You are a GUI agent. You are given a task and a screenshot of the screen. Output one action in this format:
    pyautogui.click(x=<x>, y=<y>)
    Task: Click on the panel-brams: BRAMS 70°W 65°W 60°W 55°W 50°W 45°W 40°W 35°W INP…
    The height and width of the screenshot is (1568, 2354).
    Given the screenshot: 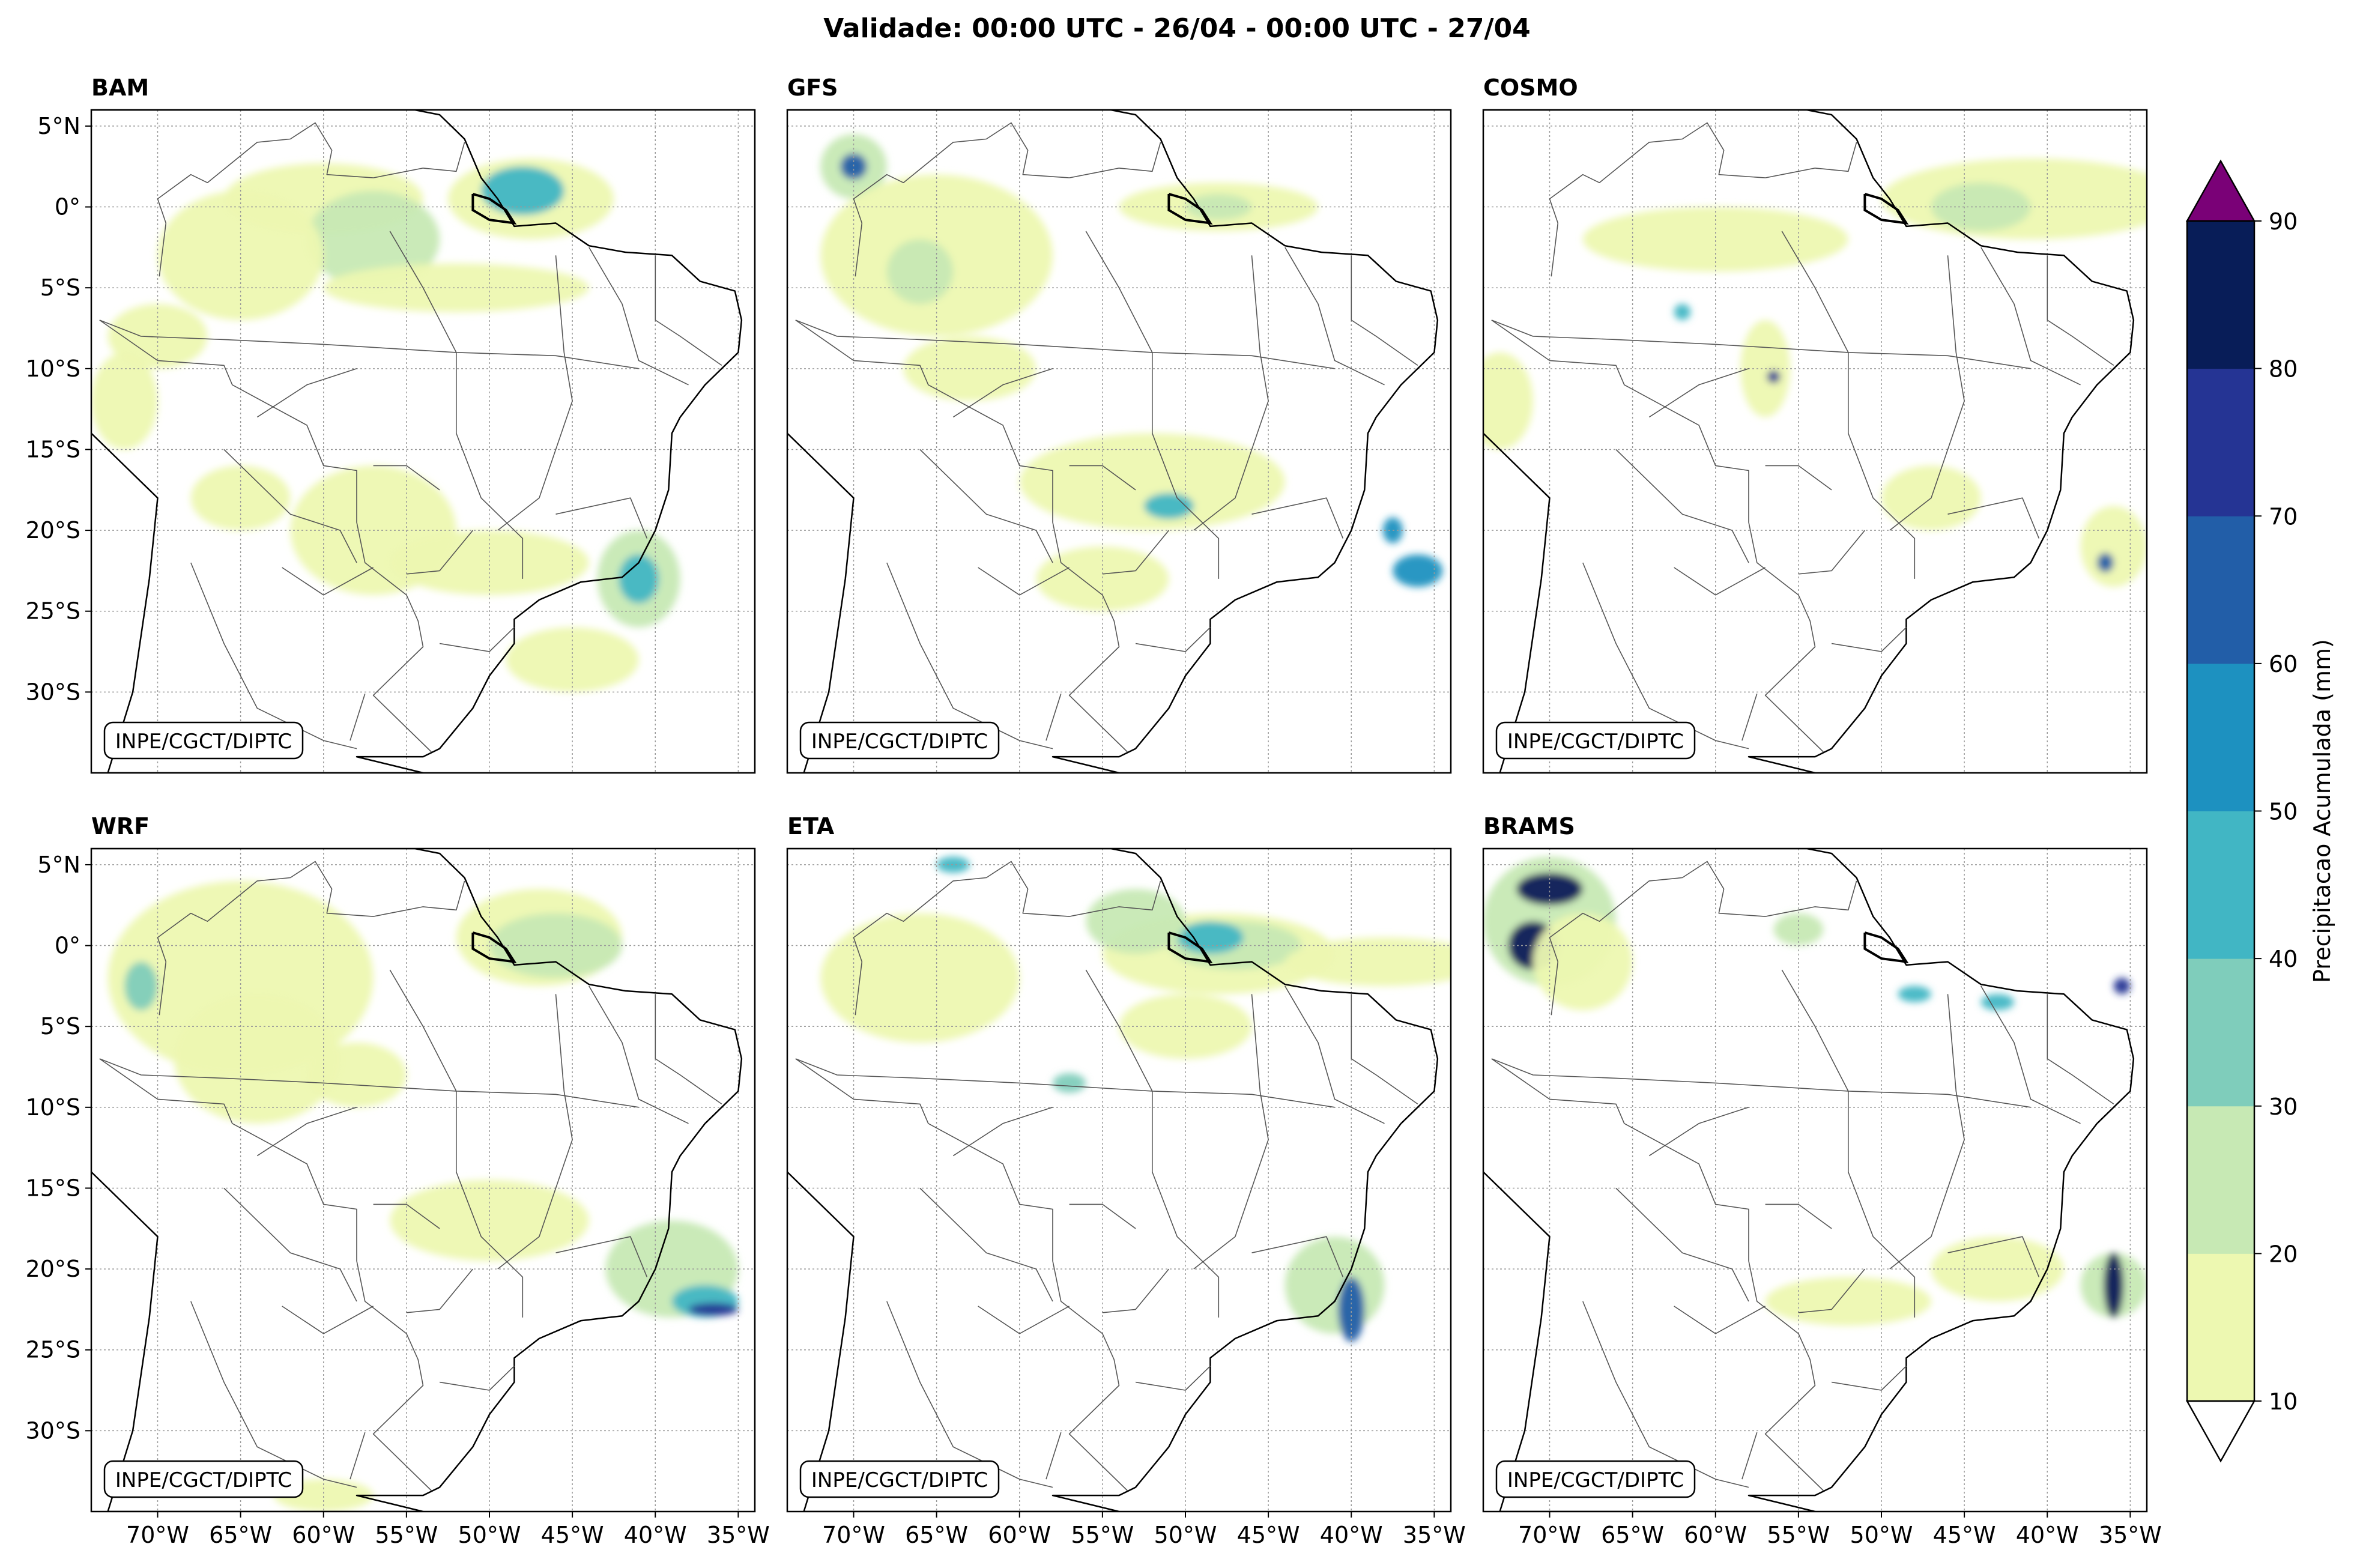 What is the action you would take?
    pyautogui.click(x=1822, y=1180)
    